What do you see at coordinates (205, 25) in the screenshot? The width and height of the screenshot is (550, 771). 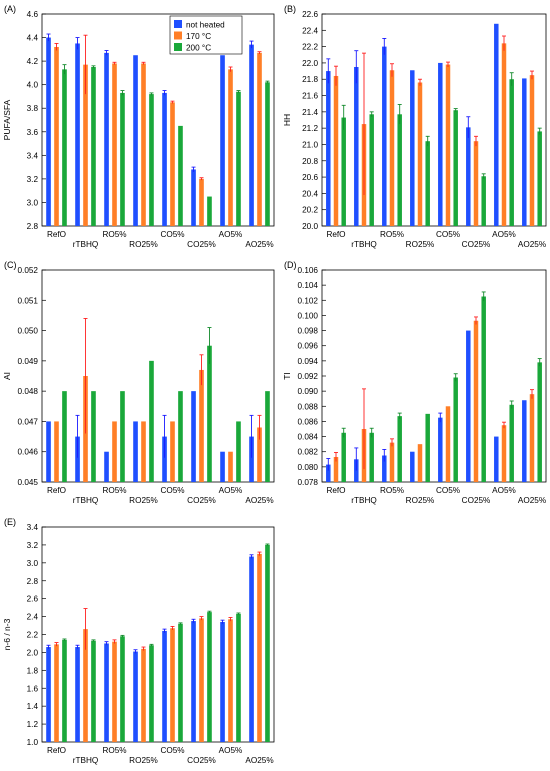 I see `legend-label: not heated` at bounding box center [205, 25].